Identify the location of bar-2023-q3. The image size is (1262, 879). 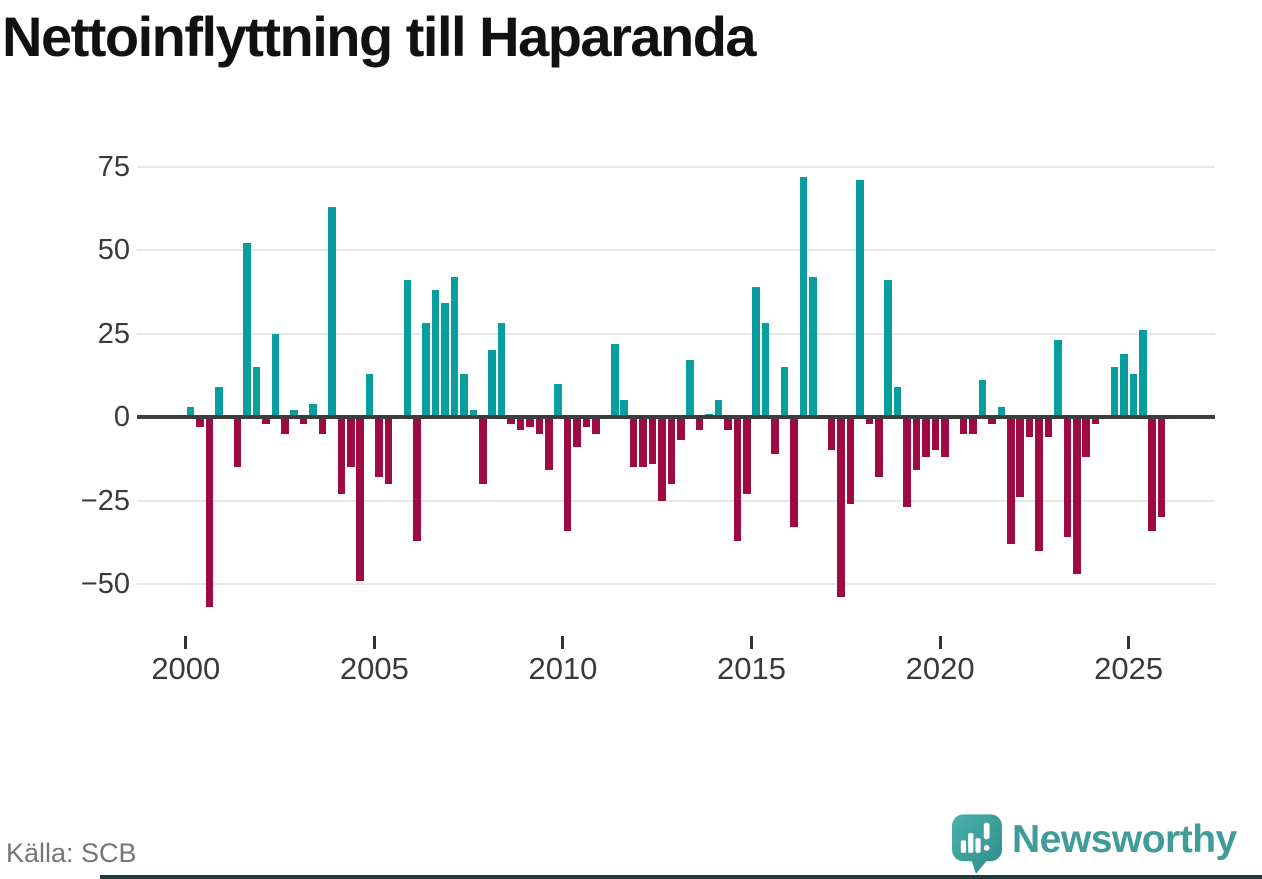
(1076, 495).